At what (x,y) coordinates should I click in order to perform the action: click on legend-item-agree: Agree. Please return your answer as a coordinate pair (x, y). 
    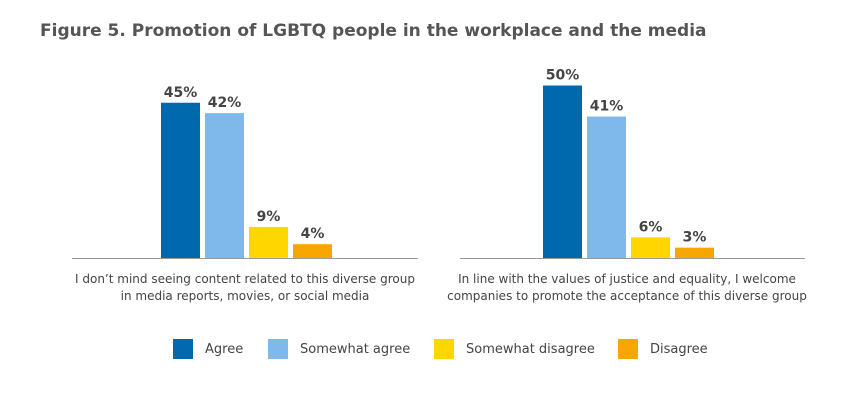
    Looking at the image, I should click on (208, 349).